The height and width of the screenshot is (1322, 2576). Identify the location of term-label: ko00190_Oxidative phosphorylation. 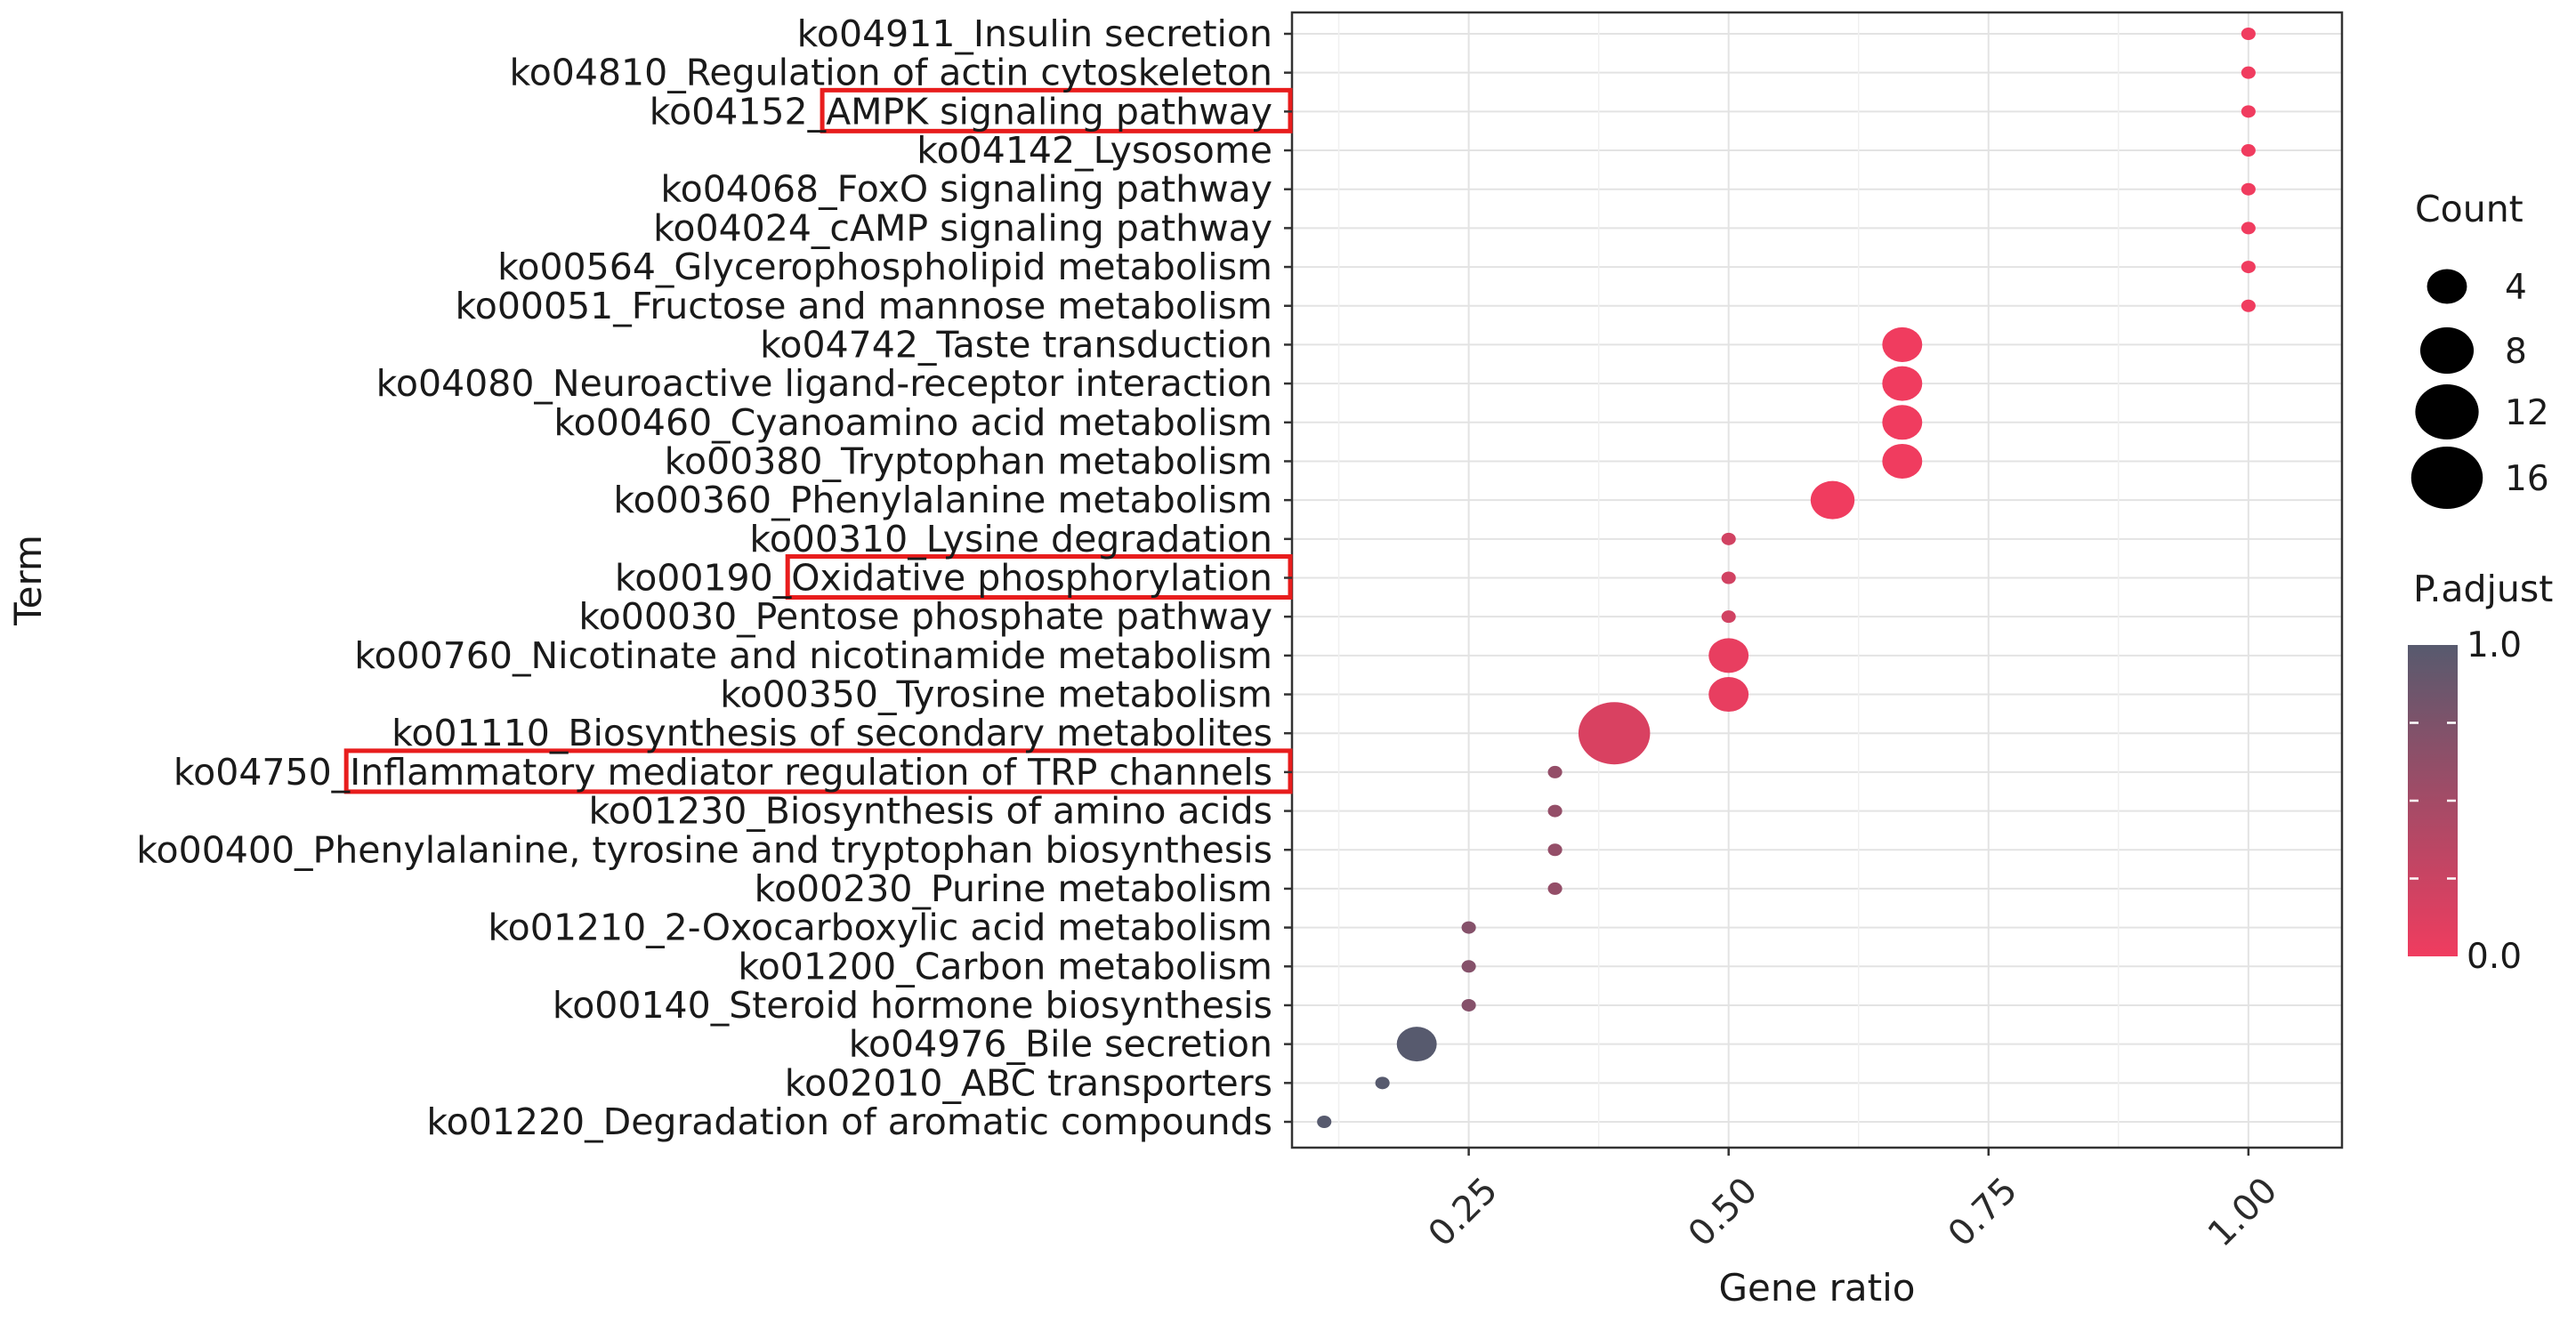
(943, 579).